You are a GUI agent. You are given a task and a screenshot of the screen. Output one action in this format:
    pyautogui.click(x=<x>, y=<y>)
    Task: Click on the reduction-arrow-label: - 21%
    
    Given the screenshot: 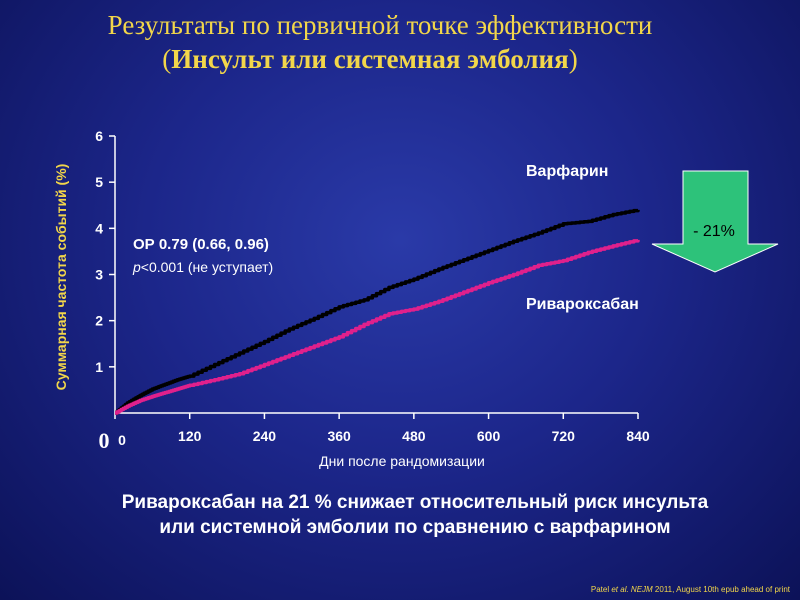 What is the action you would take?
    pyautogui.click(x=714, y=231)
    